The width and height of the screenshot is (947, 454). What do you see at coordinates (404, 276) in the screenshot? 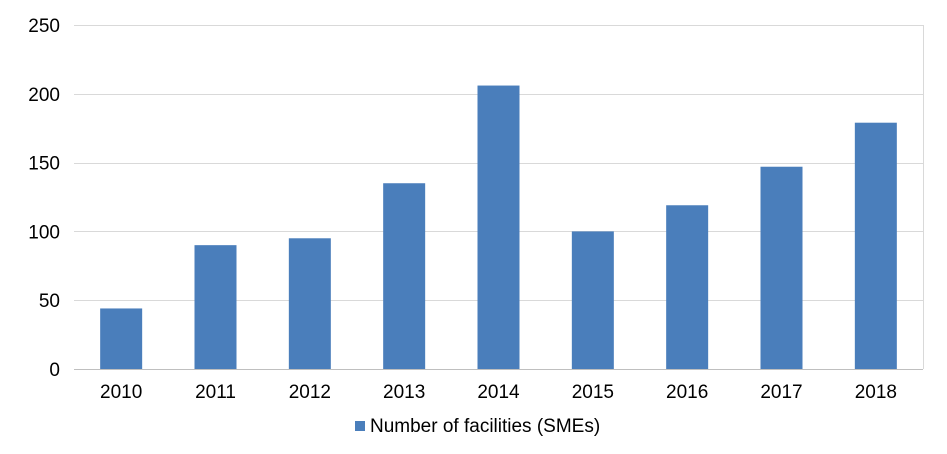
I see `bar-2013` at bounding box center [404, 276].